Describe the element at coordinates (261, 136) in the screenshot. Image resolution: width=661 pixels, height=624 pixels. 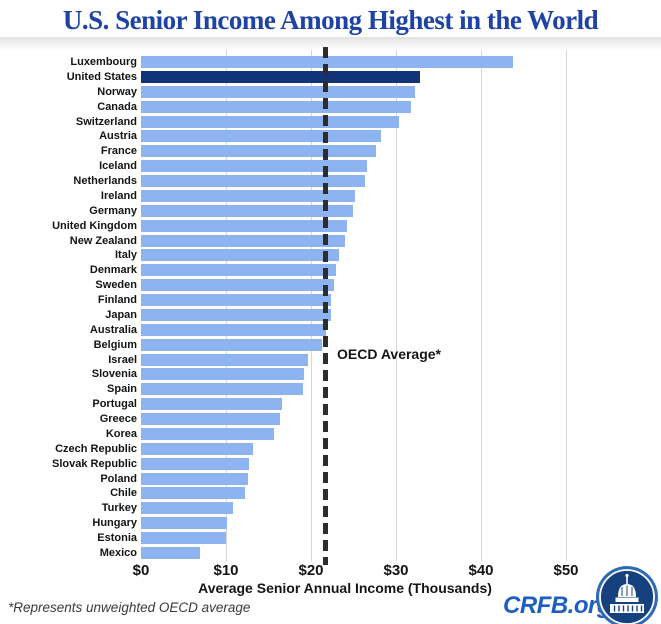
I see `bar-austria` at that location.